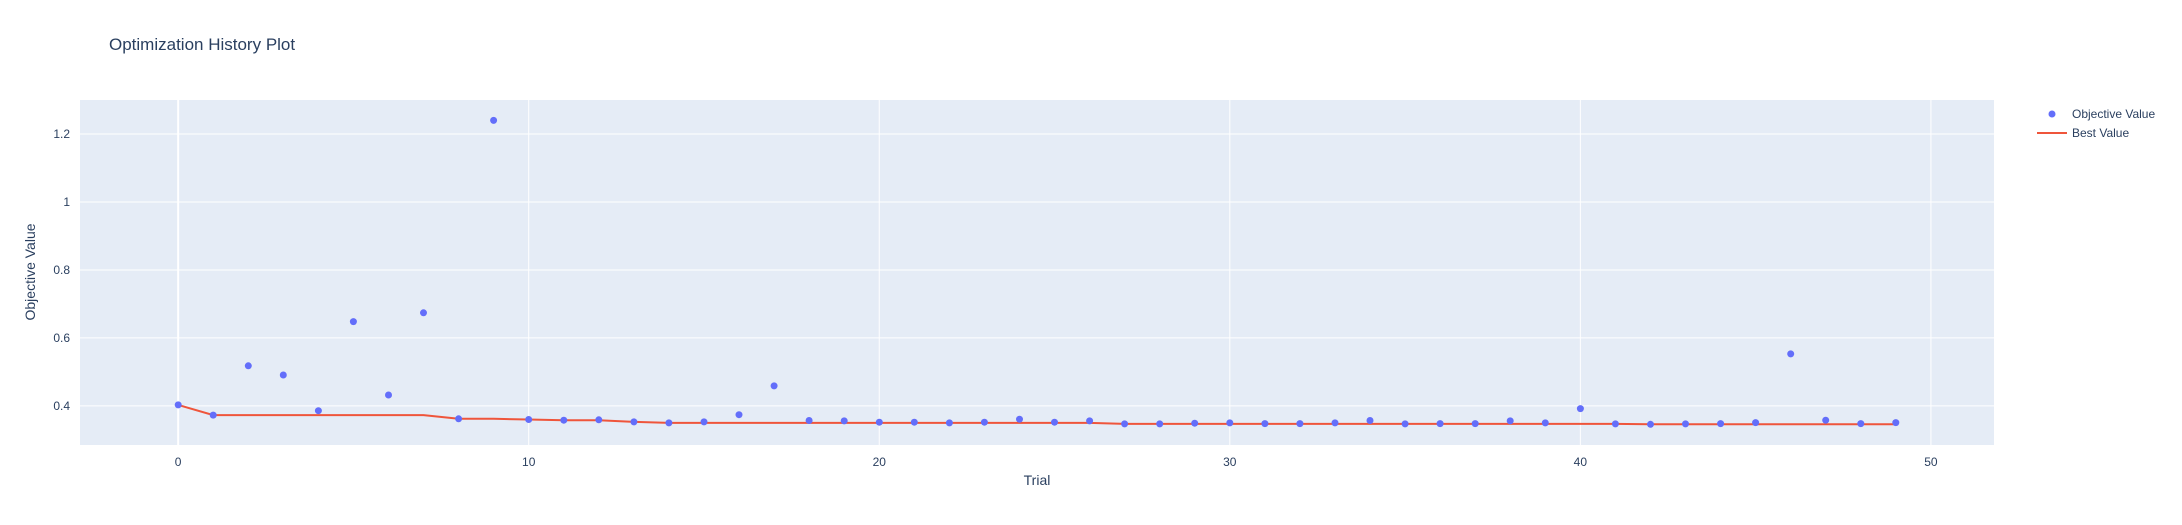  Describe the element at coordinates (178, 462) in the screenshot. I see `x-tick-label: 0` at that location.